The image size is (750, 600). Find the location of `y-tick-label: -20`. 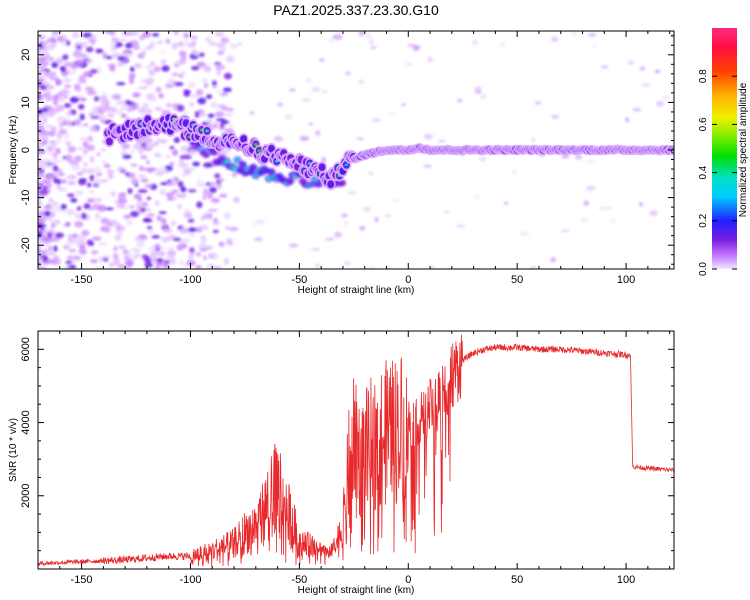

y-tick-label: -20 is located at coordinates (26, 245).